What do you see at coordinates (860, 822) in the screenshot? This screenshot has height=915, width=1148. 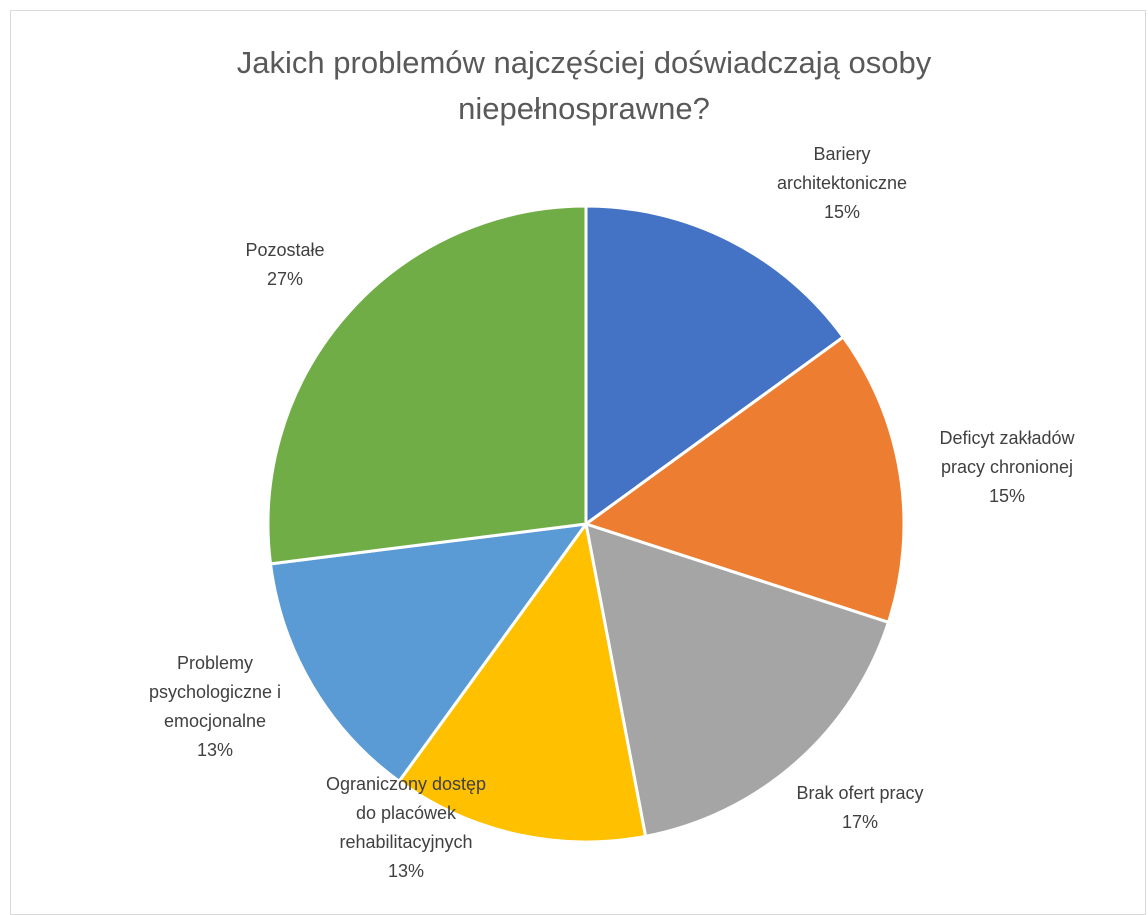 I see `slice-percent-label: 17%` at bounding box center [860, 822].